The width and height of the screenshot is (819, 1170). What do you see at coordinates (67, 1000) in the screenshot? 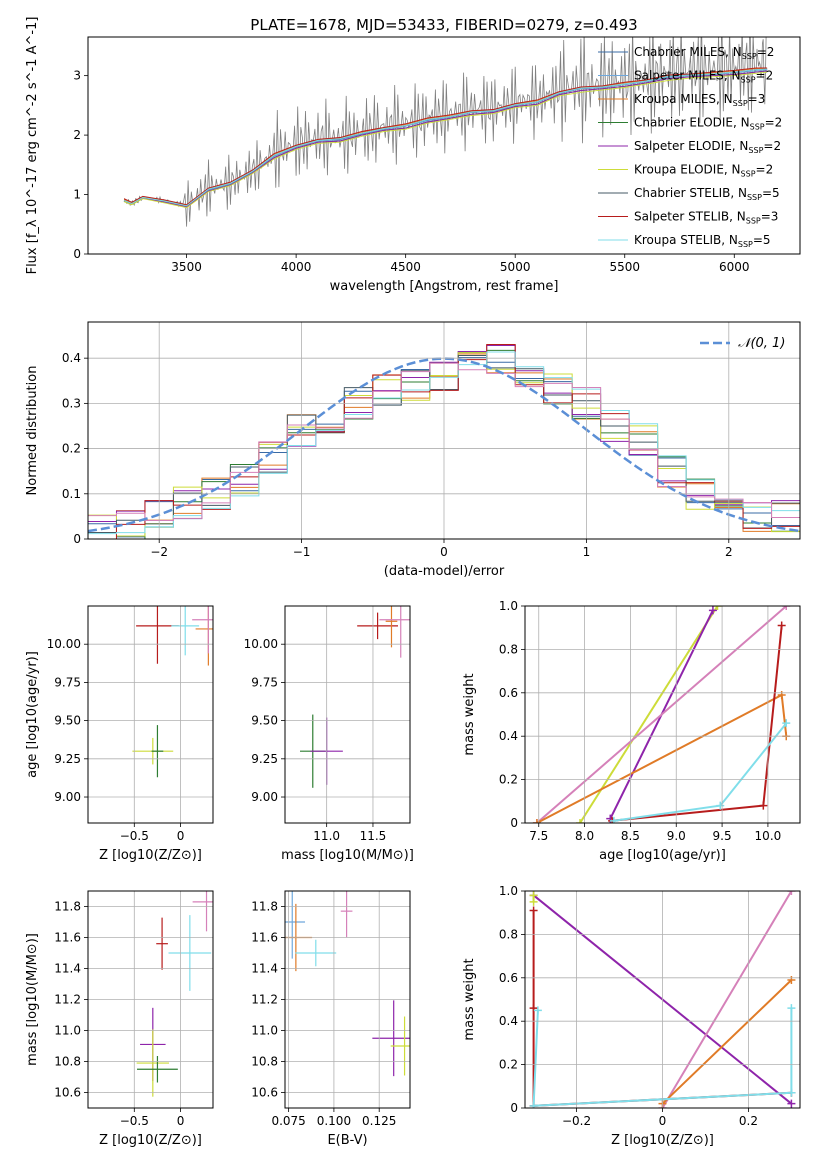
I see `y-tick-label: 11.2` at bounding box center [67, 1000].